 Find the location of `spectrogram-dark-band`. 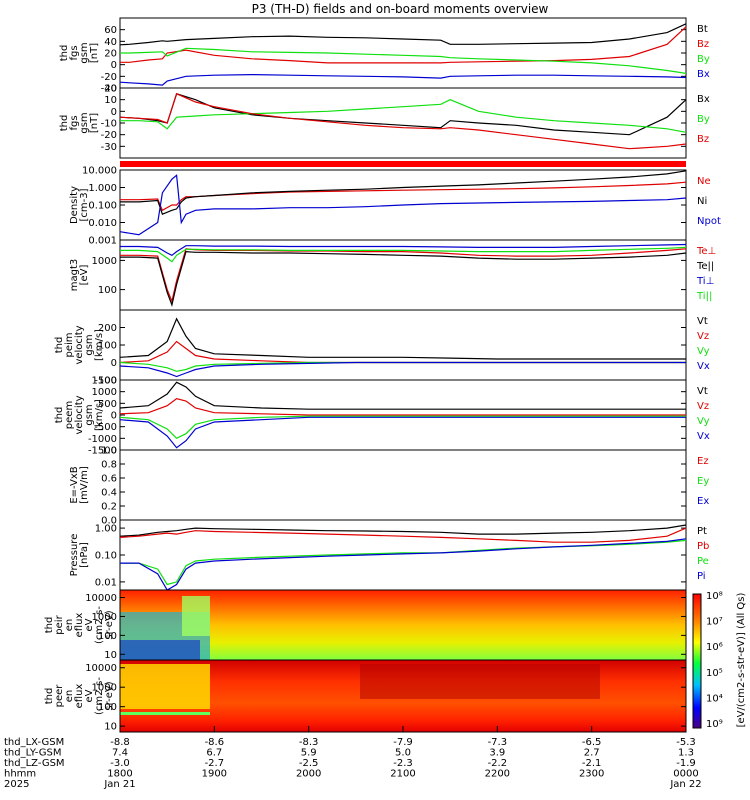

spectrogram-dark-band is located at coordinates (480, 681).